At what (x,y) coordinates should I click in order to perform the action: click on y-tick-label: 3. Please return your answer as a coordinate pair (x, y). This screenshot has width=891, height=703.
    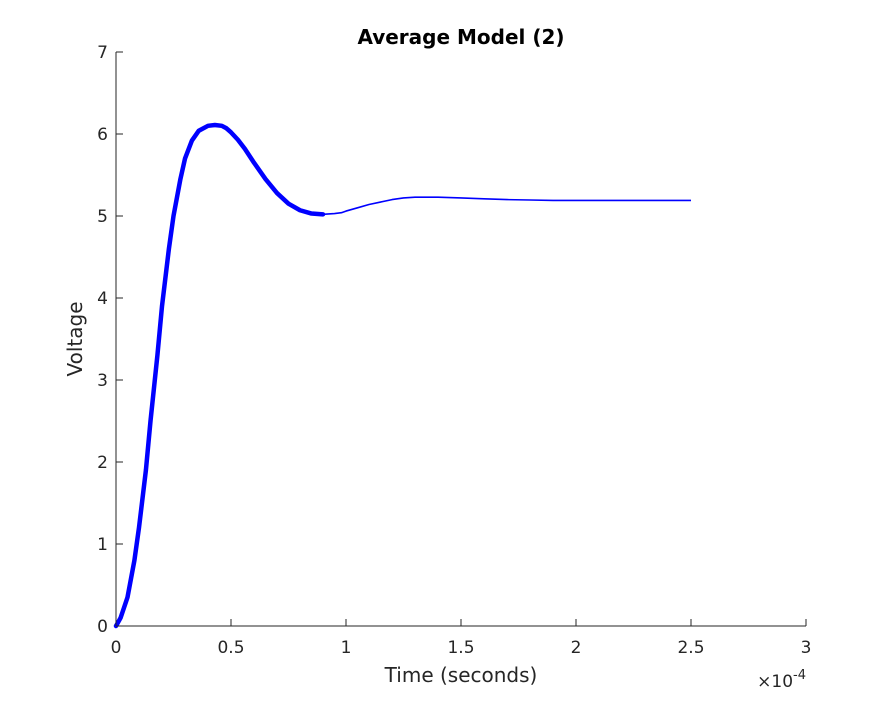
    Looking at the image, I should click on (102, 381).